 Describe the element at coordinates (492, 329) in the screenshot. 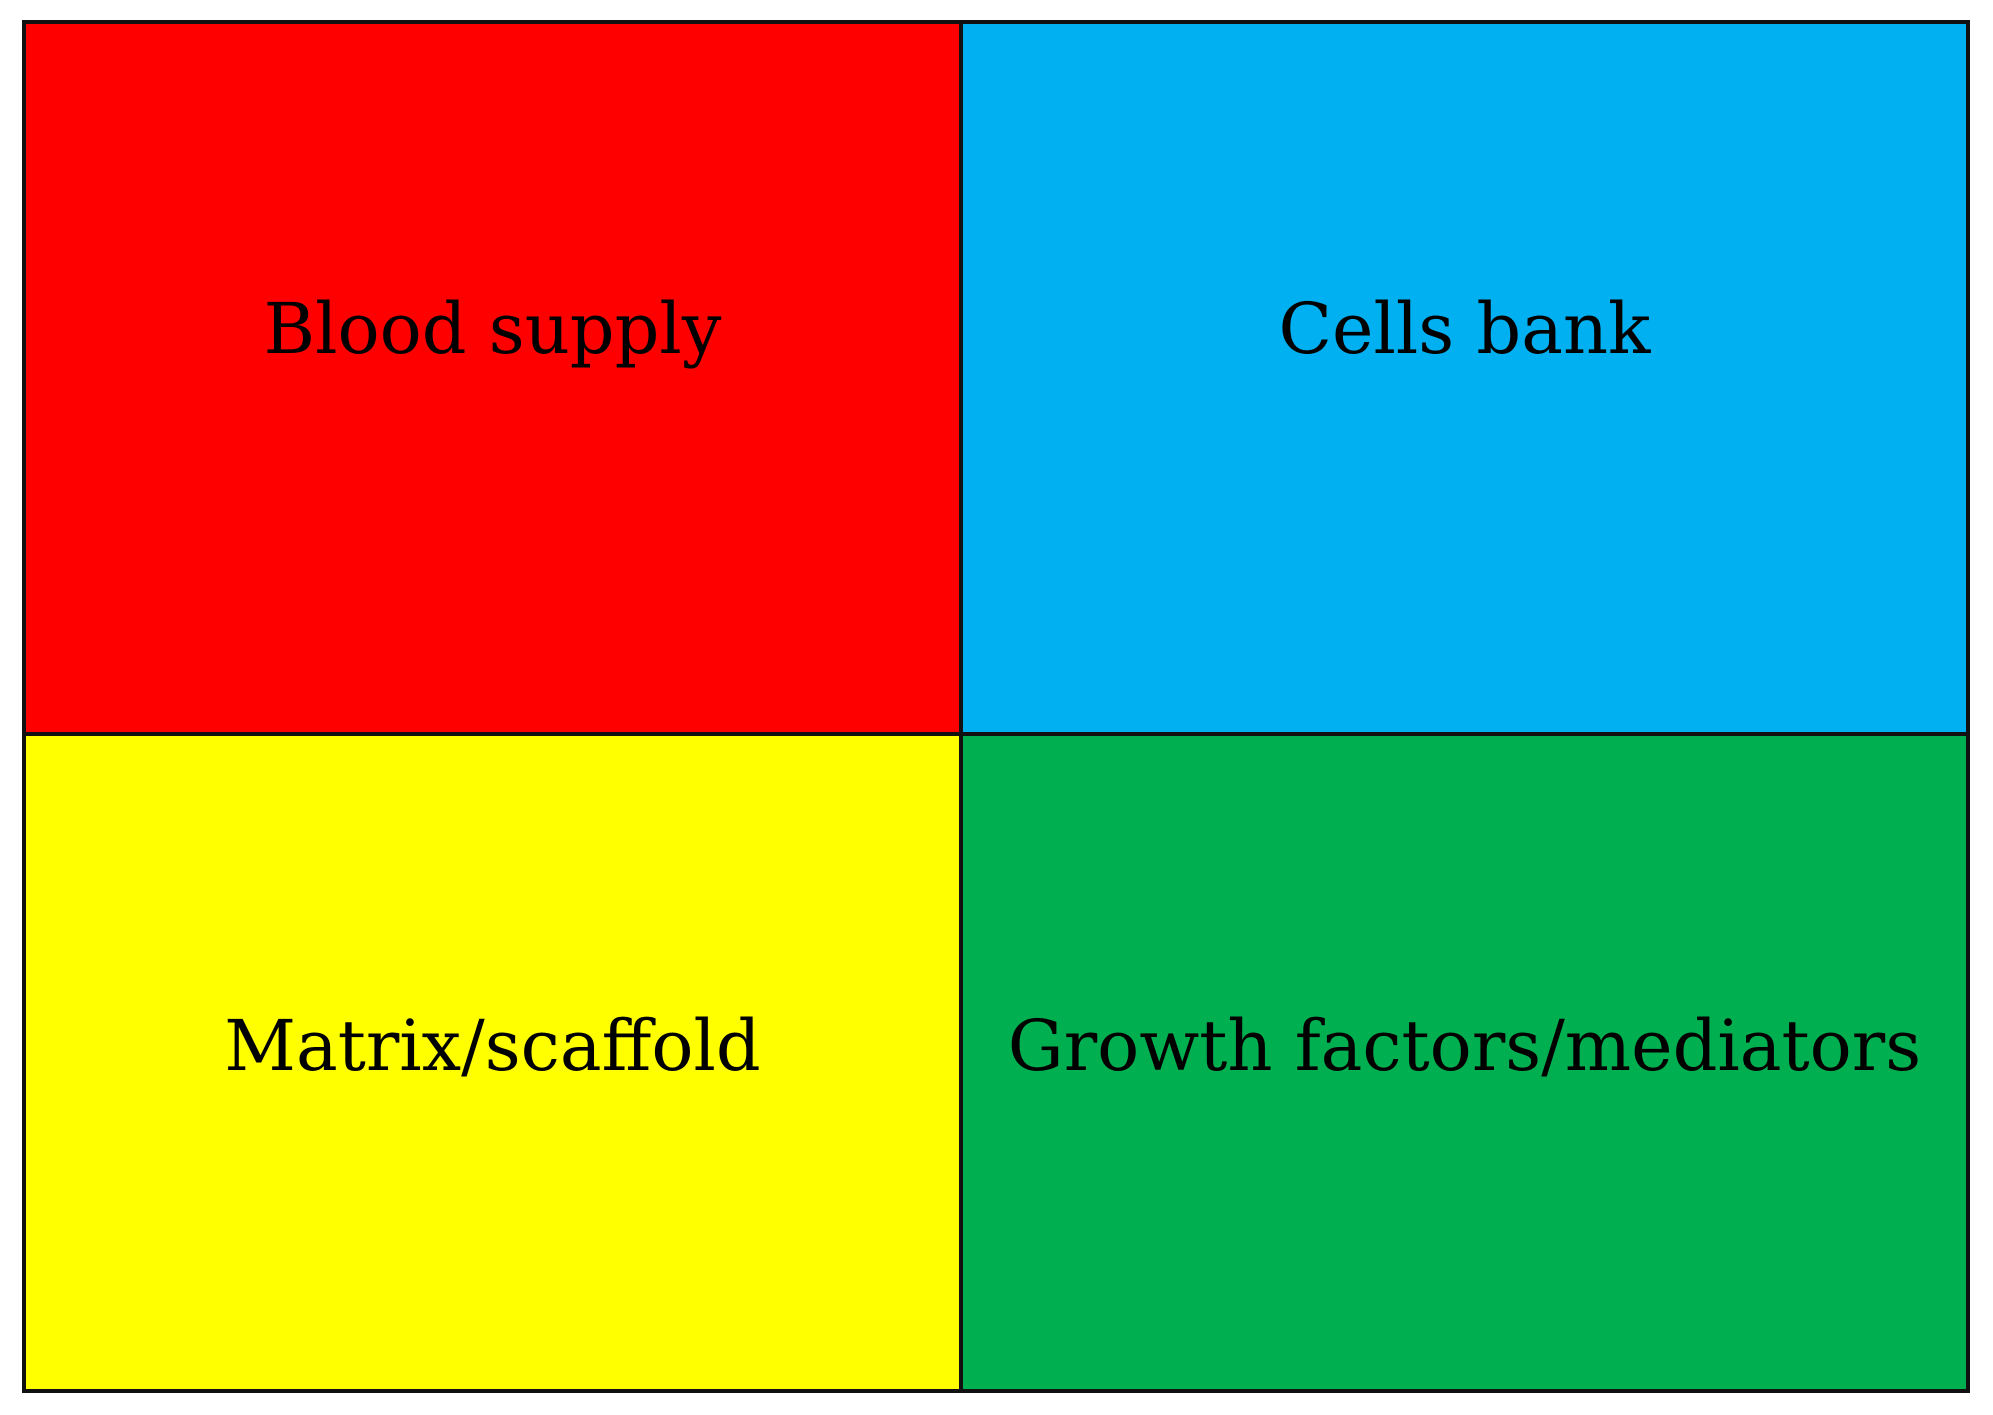

I see `quadrant-label-blood-supply: Blood supply` at that location.